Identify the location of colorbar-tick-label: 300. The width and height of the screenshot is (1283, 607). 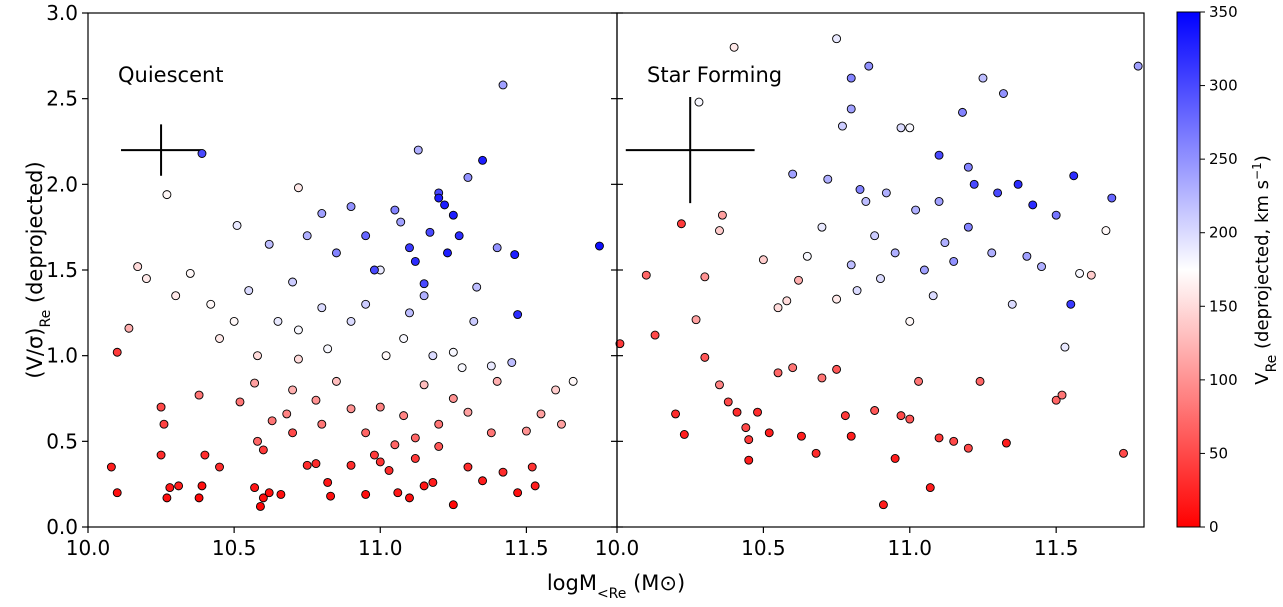
(1223, 86).